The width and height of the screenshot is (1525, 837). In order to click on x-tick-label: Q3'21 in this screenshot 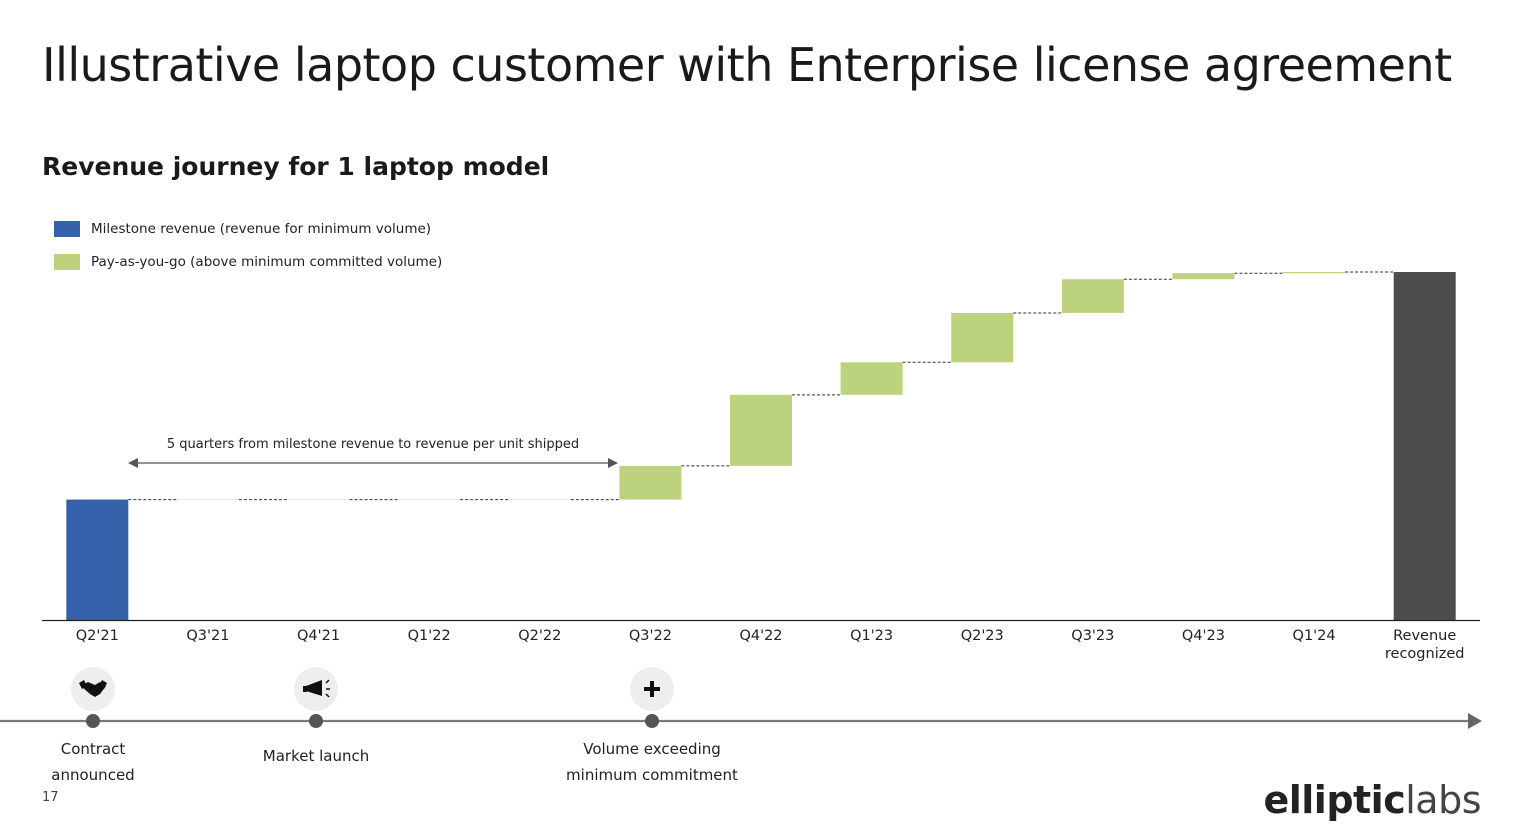, I will do `click(207, 636)`.